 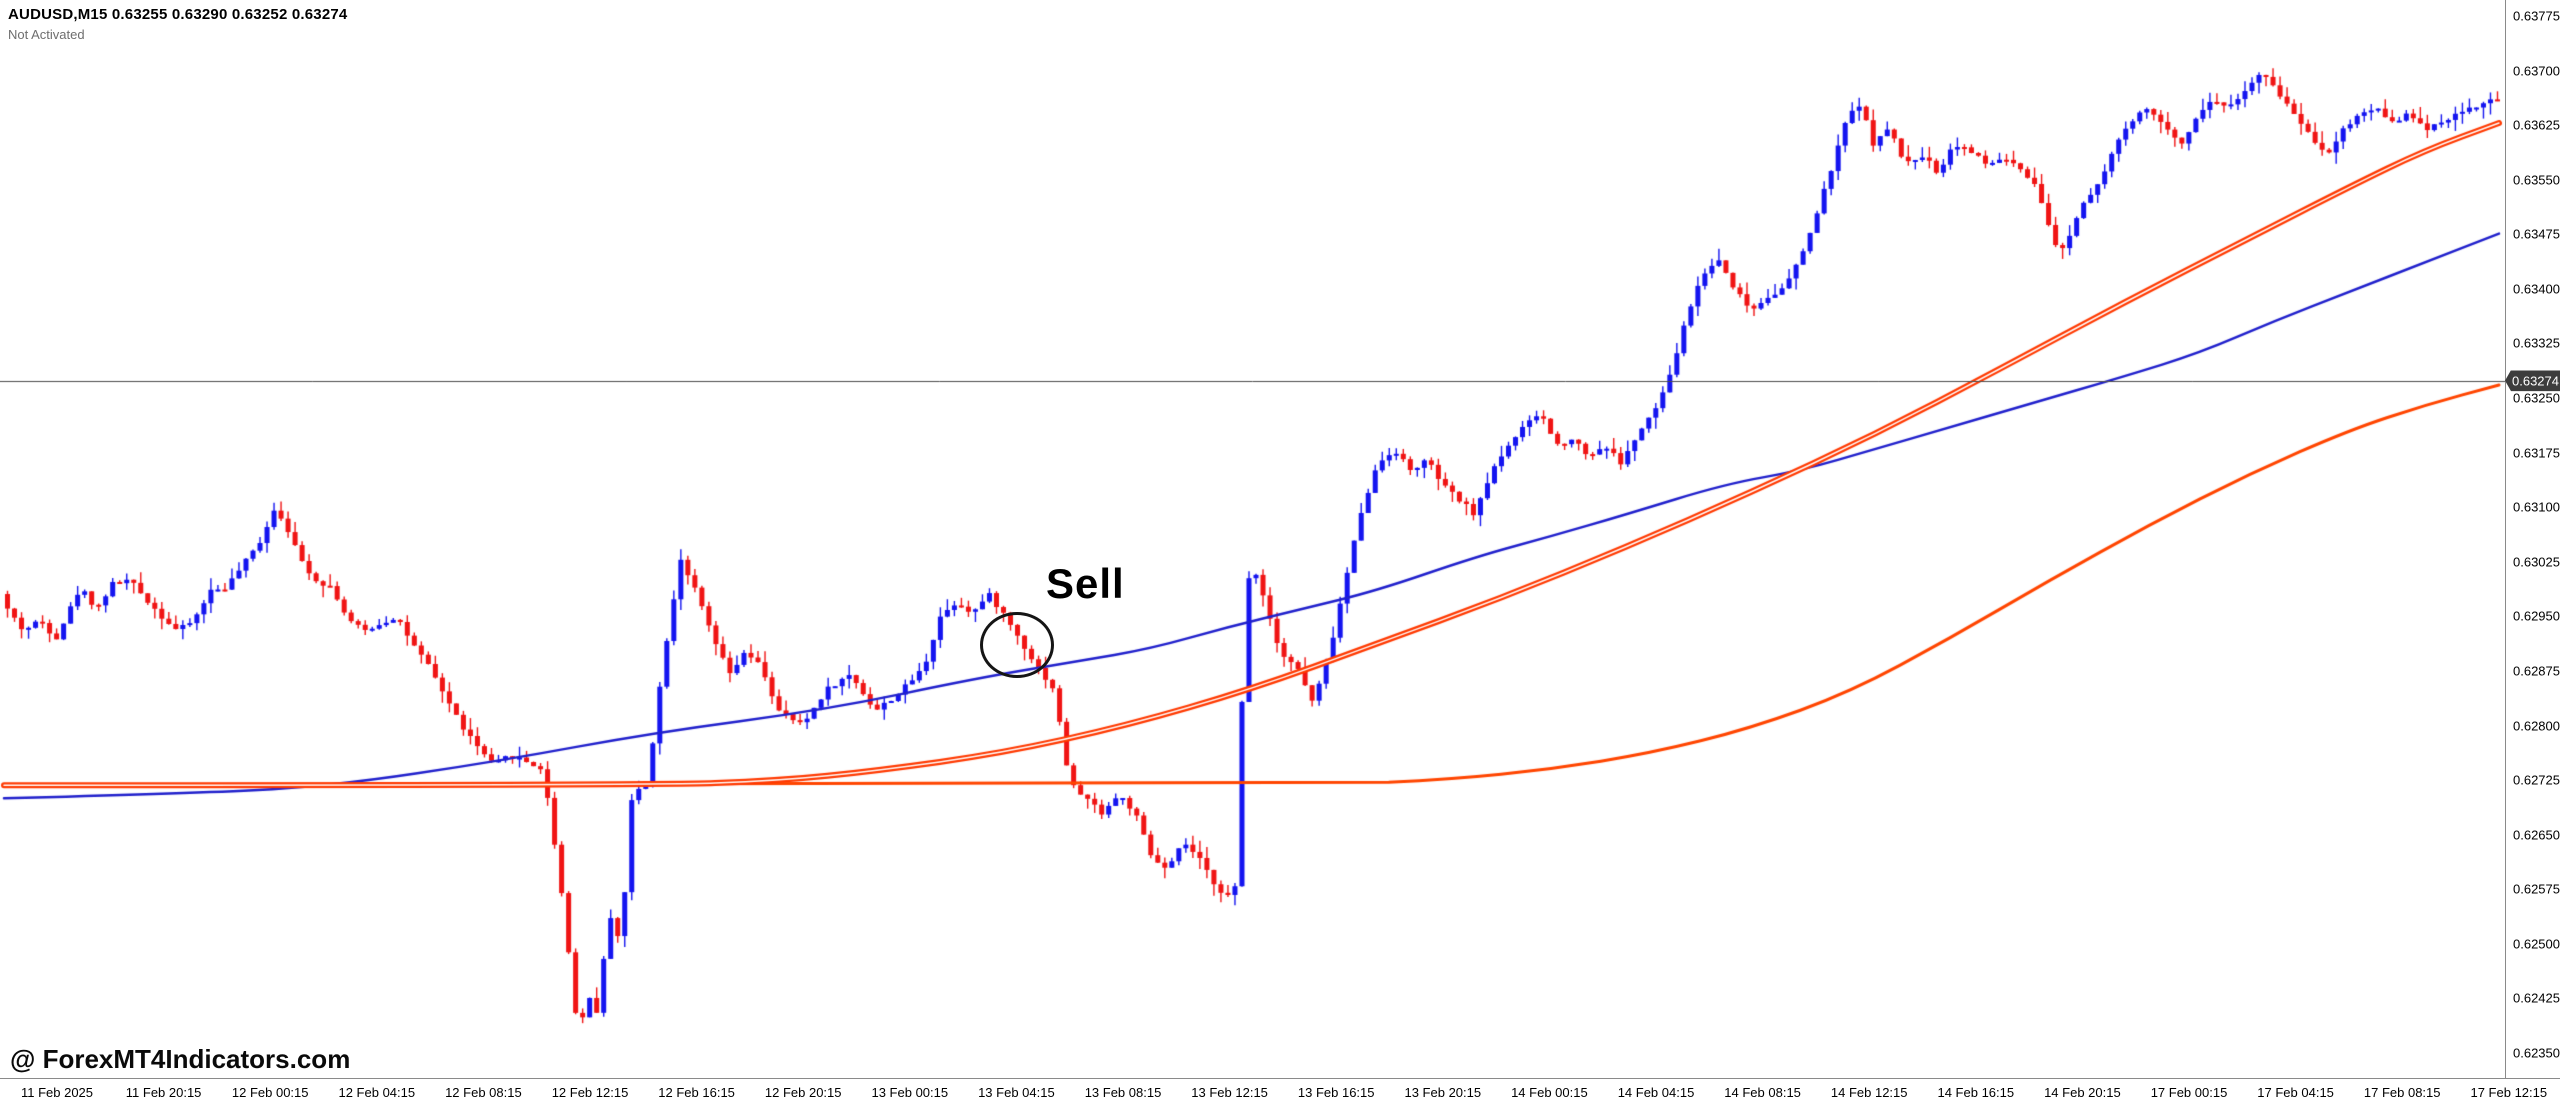 I want to click on price-axis-label: 0.62575, so click(x=2536, y=889).